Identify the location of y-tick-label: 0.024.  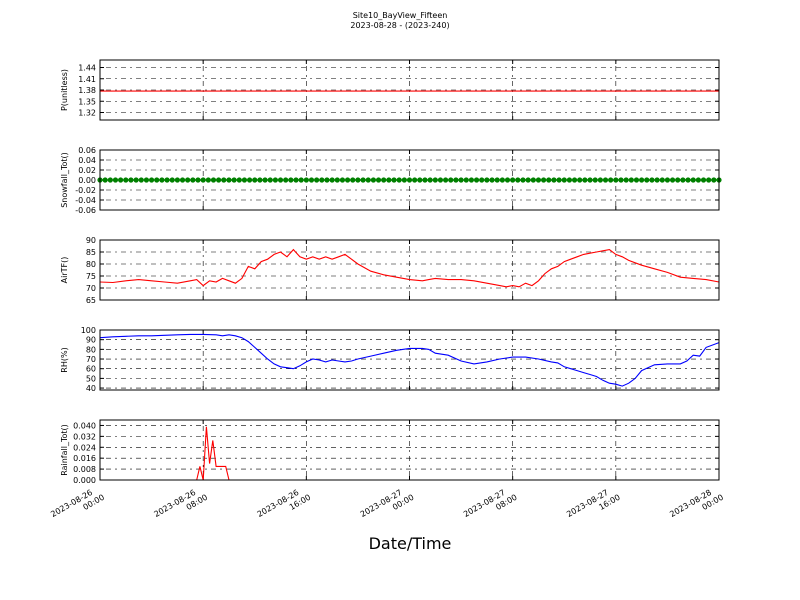
(84, 447).